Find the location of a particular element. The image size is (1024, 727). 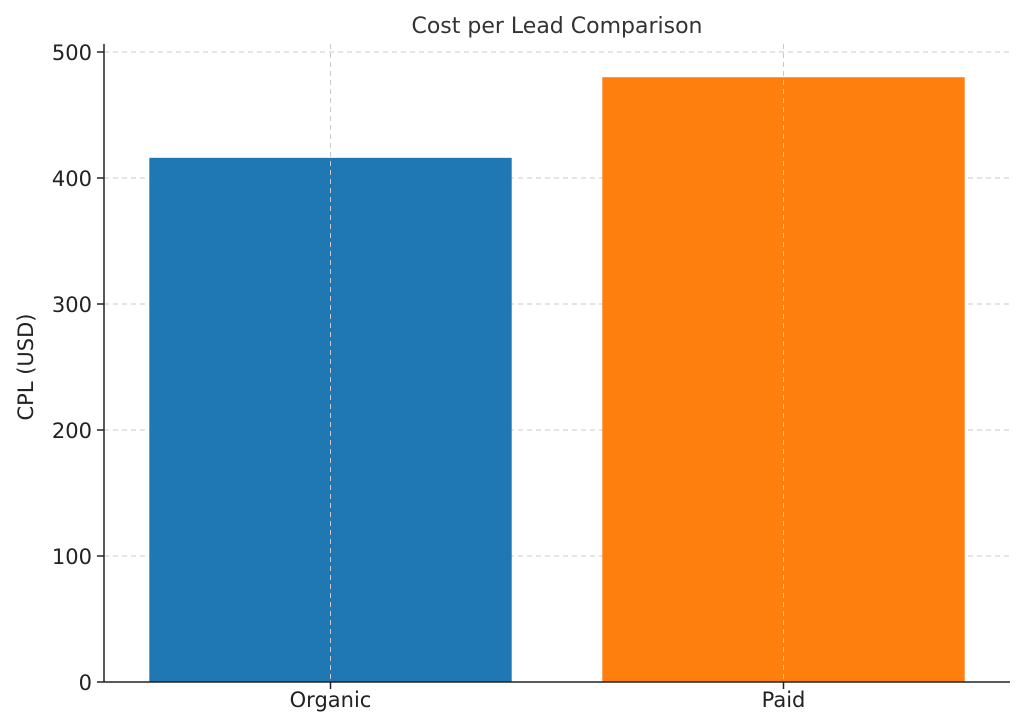

y-tick-label: 200 is located at coordinates (72, 431).